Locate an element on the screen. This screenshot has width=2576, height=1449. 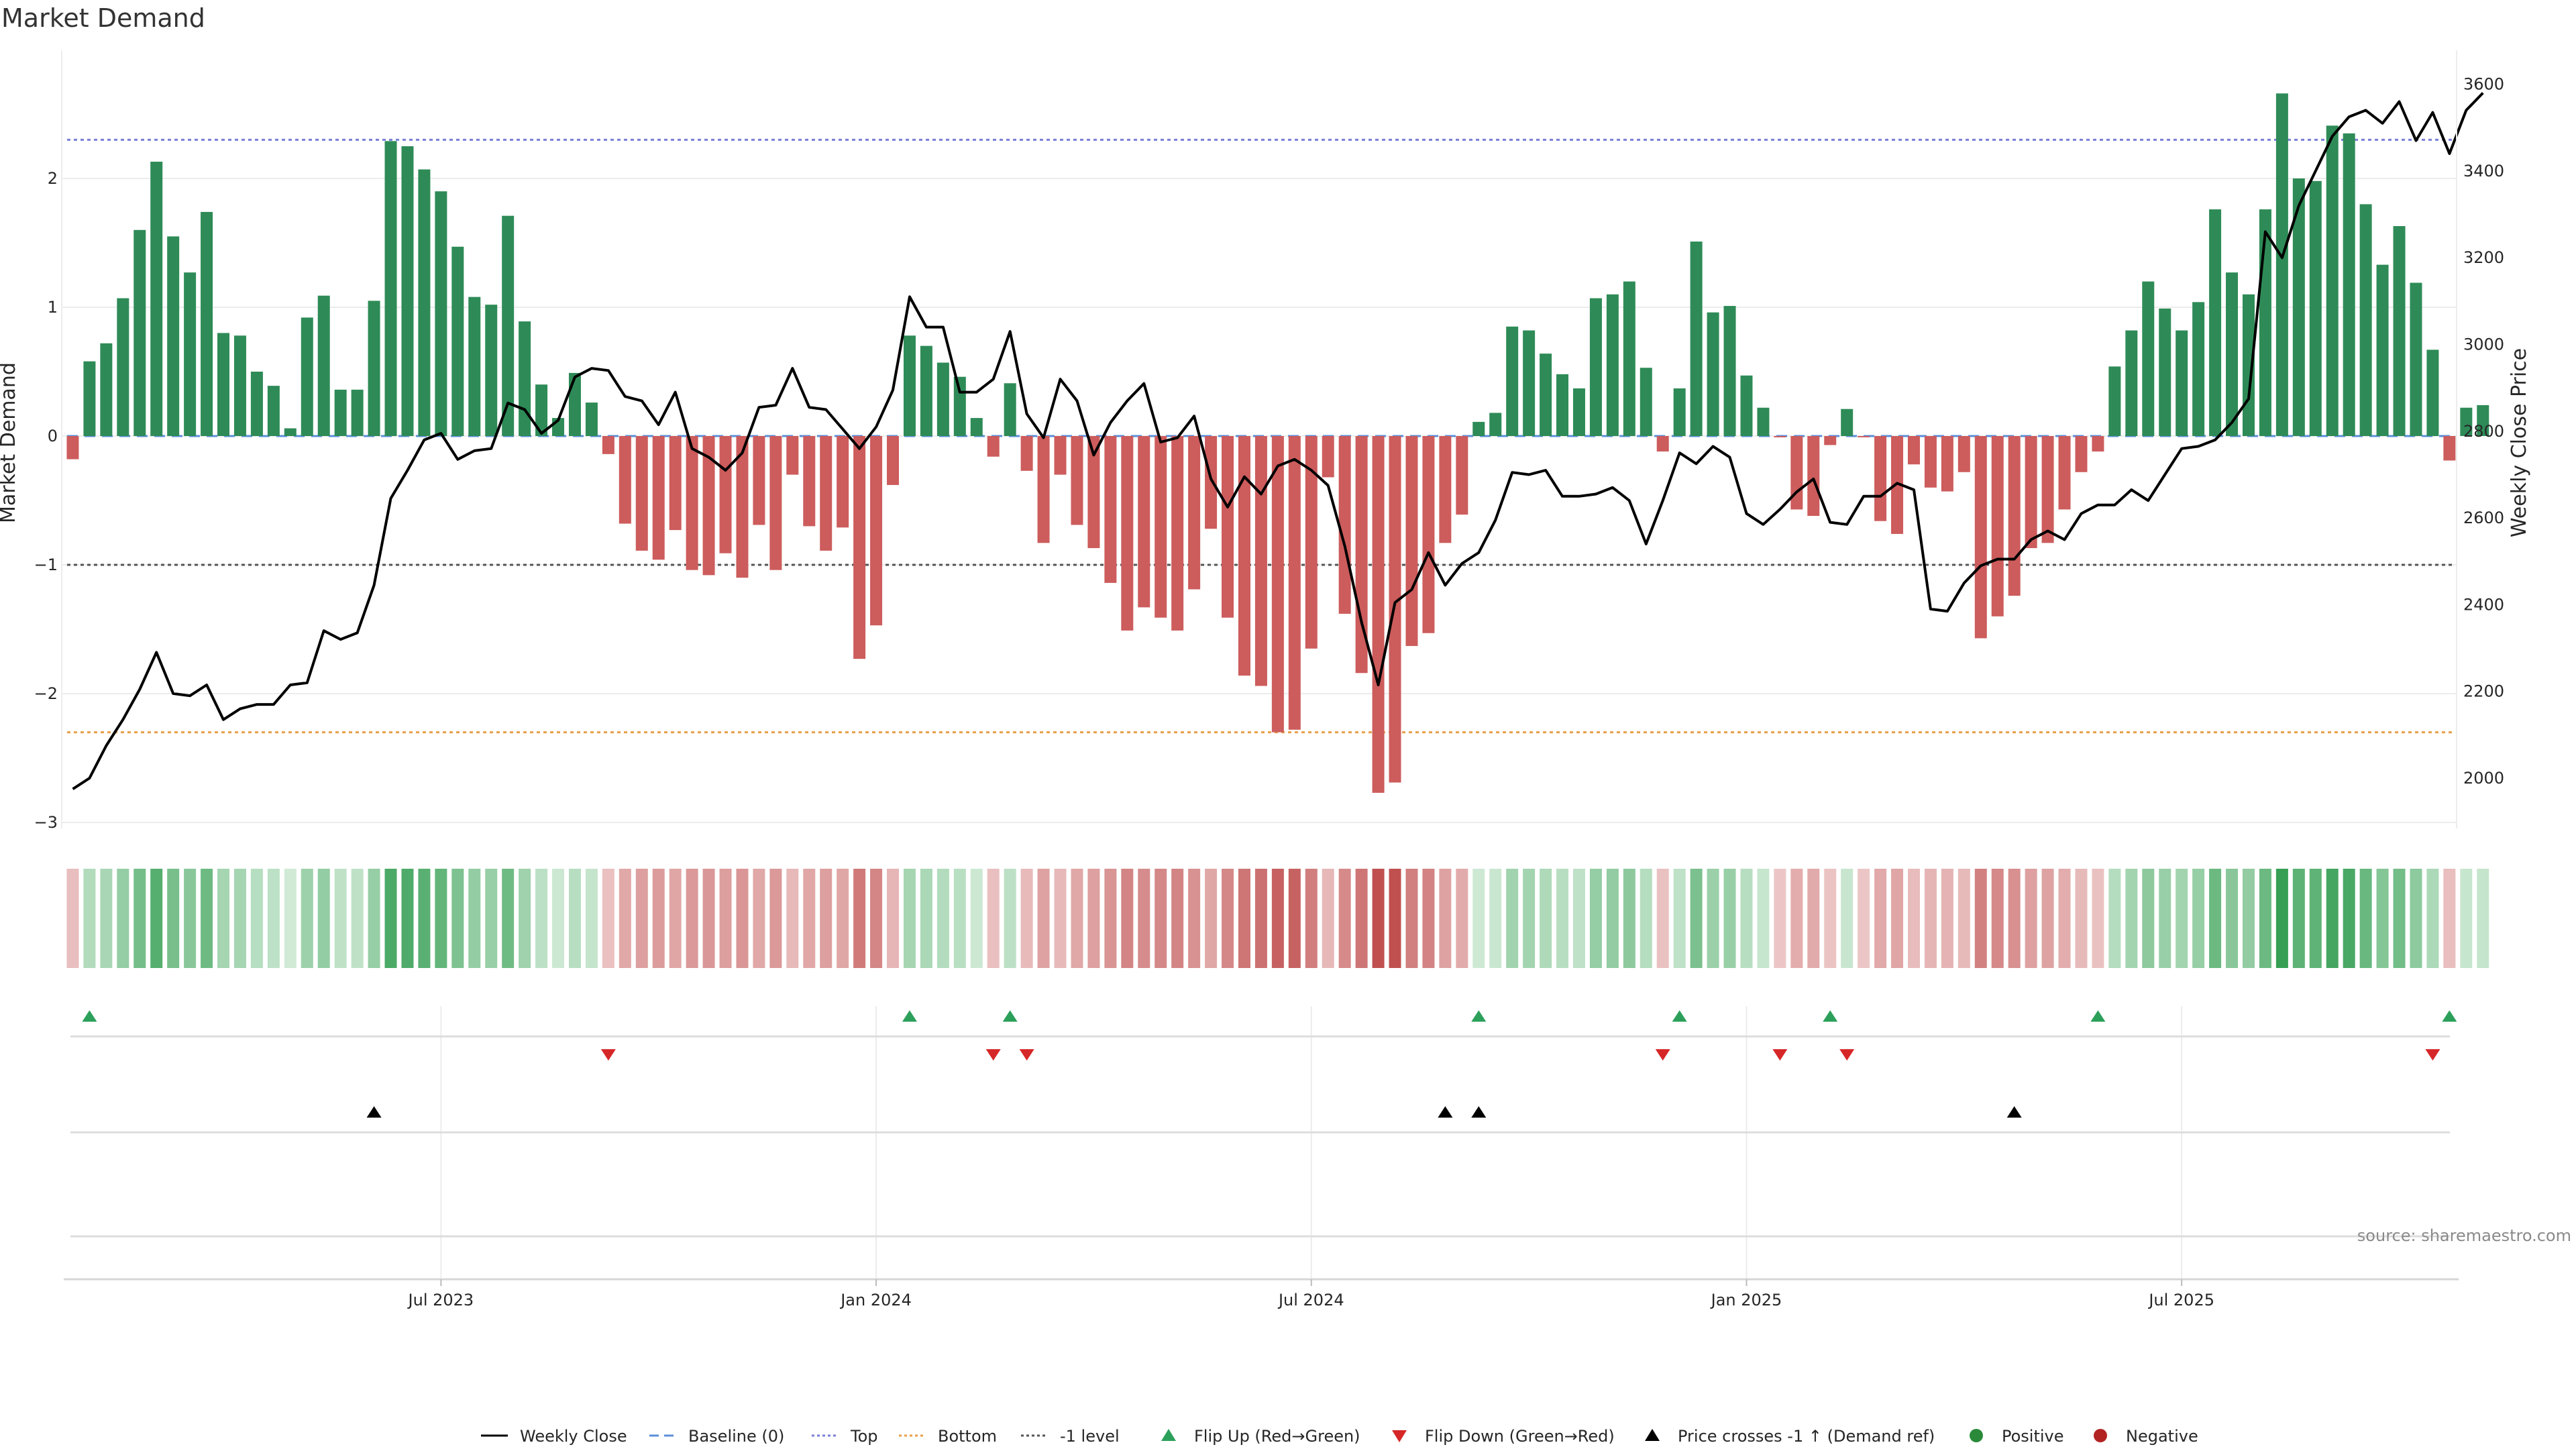
legend-item: Flip Up (Red→Green) is located at coordinates (1260, 1436).